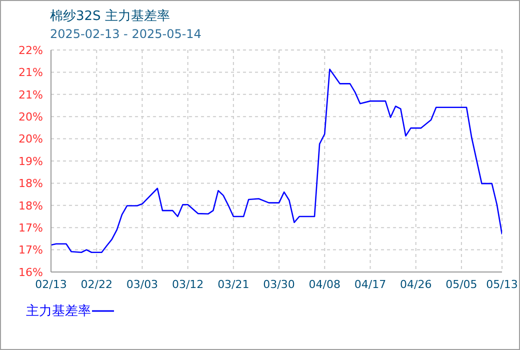 This screenshot has width=520, height=350. Describe the element at coordinates (234, 284) in the screenshot. I see `x-tick-label: 03/21` at that location.